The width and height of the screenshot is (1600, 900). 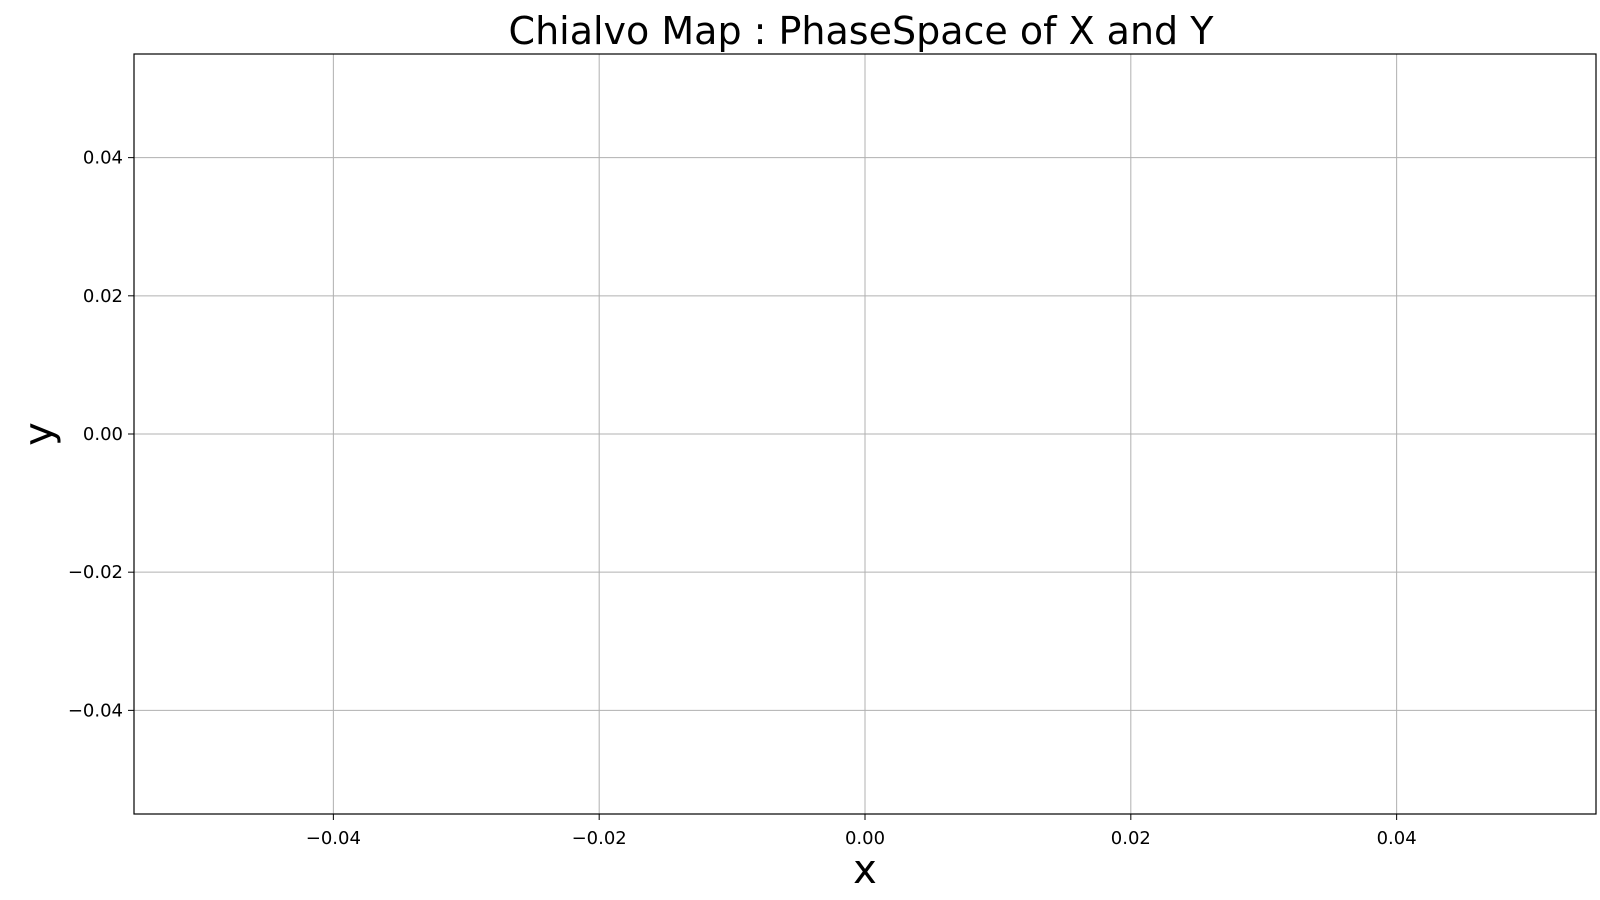 What do you see at coordinates (1131, 838) in the screenshot?
I see `x-tick-label: 0.02` at bounding box center [1131, 838].